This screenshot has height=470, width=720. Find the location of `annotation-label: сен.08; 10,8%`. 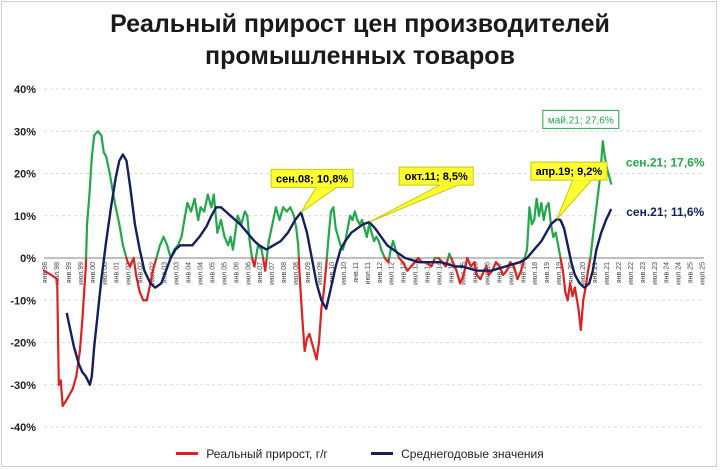

annotation-label: сен.08; 10,8% is located at coordinates (312, 179).